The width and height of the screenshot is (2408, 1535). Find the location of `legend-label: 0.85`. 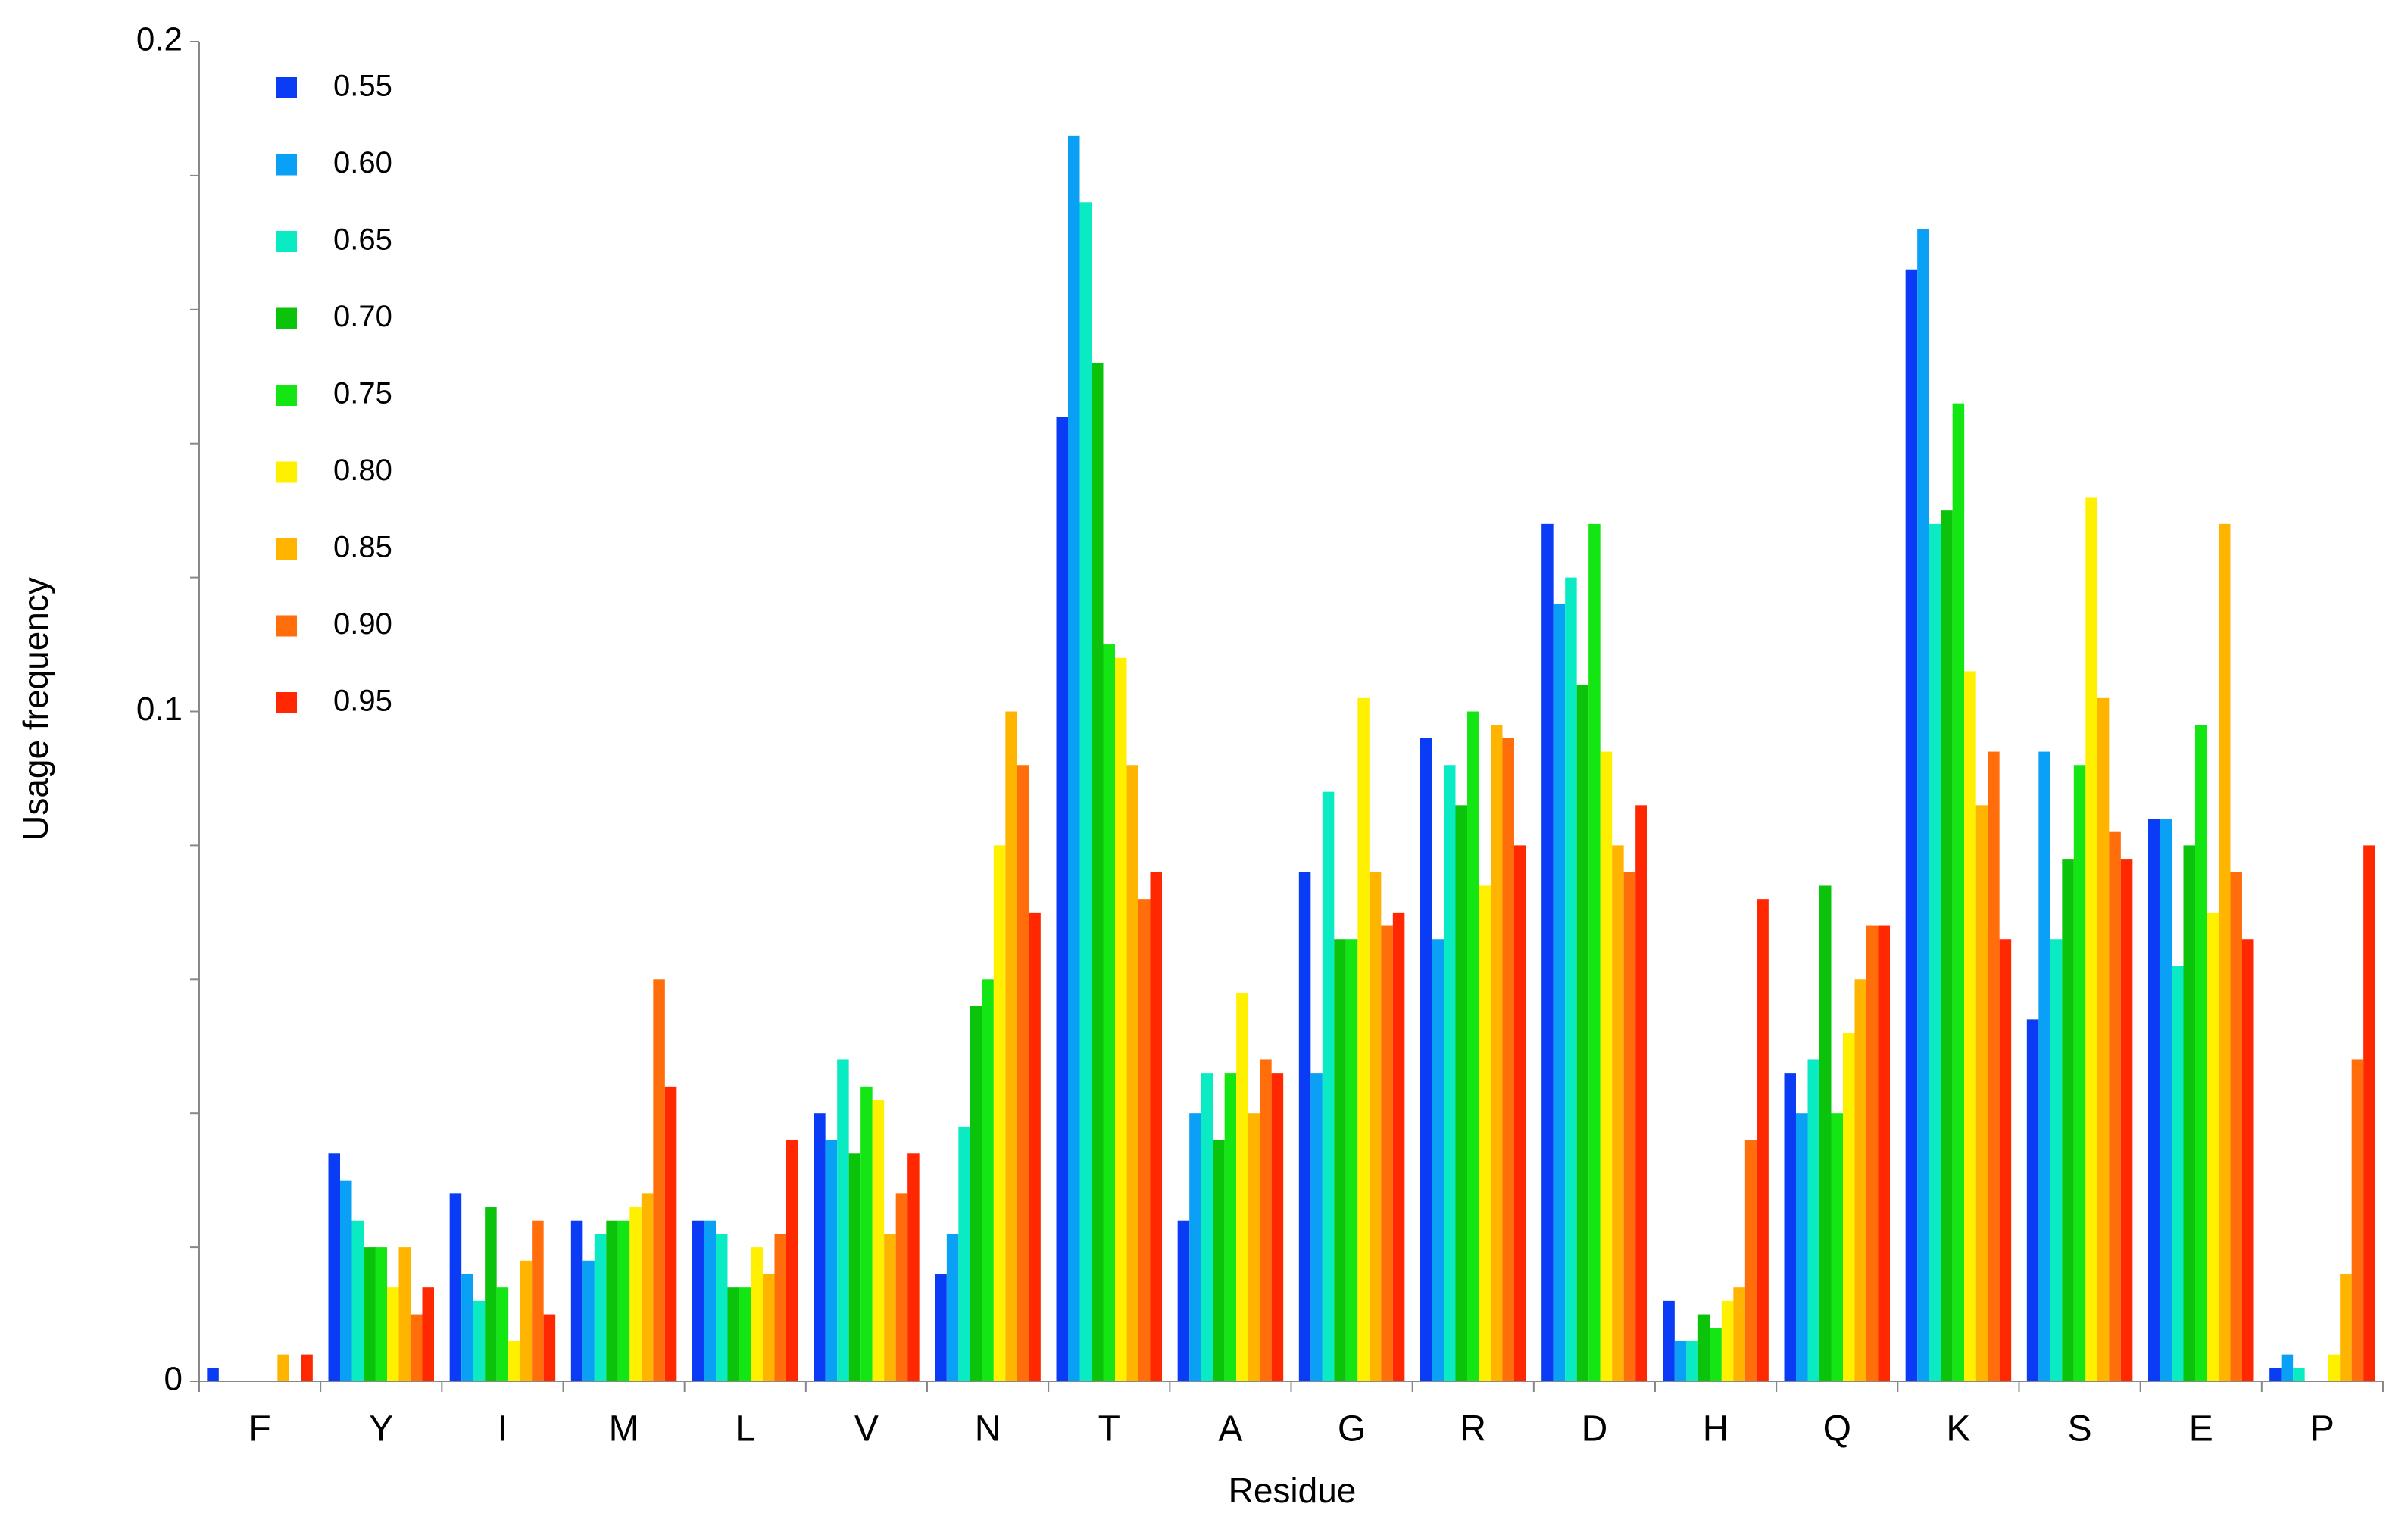

legend-label: 0.85 is located at coordinates (362, 547).